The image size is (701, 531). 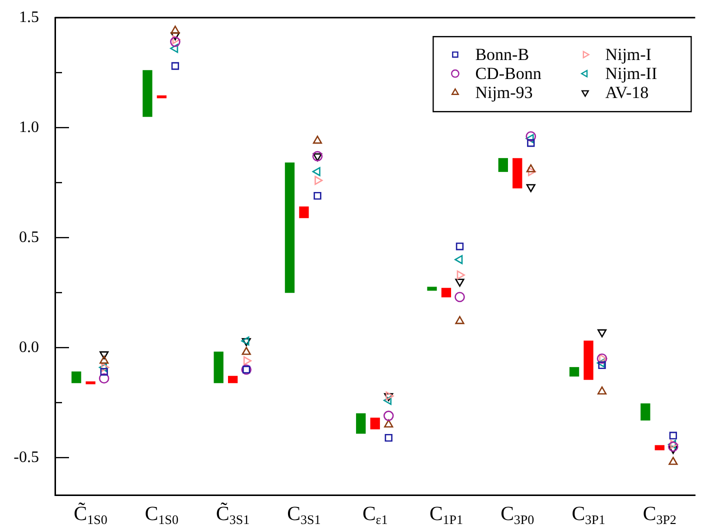 I want to click on legend-label: CD-Bonn, so click(x=508, y=74).